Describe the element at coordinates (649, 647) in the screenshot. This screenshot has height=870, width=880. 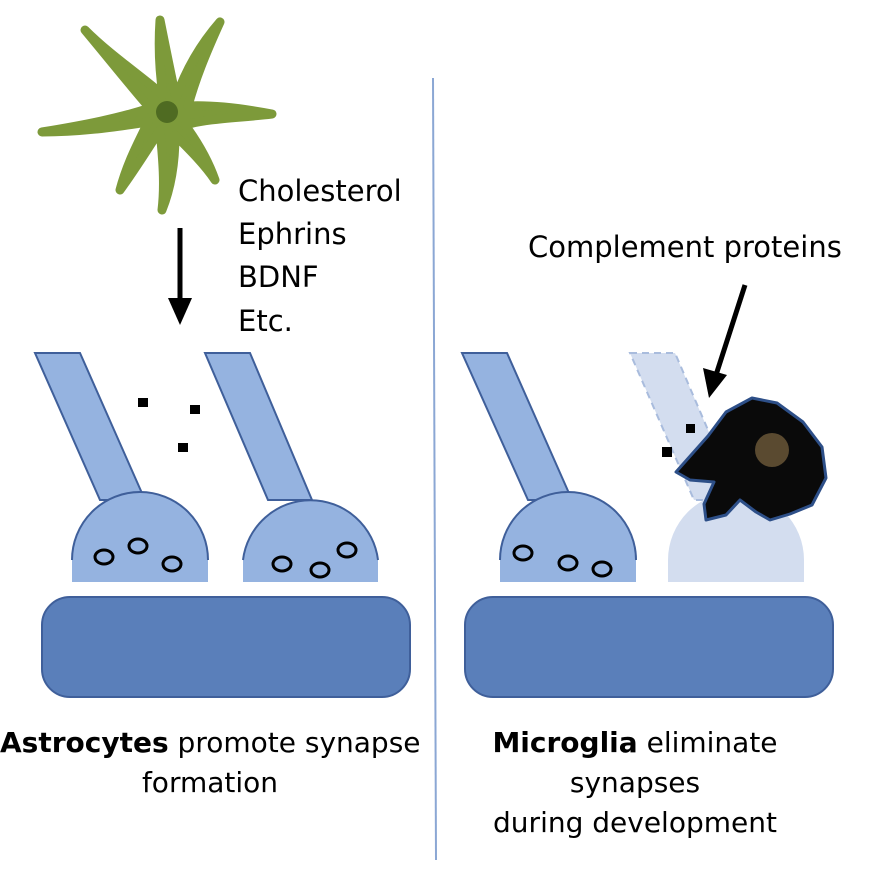
I see `postsynaptic-neuron-right` at that location.